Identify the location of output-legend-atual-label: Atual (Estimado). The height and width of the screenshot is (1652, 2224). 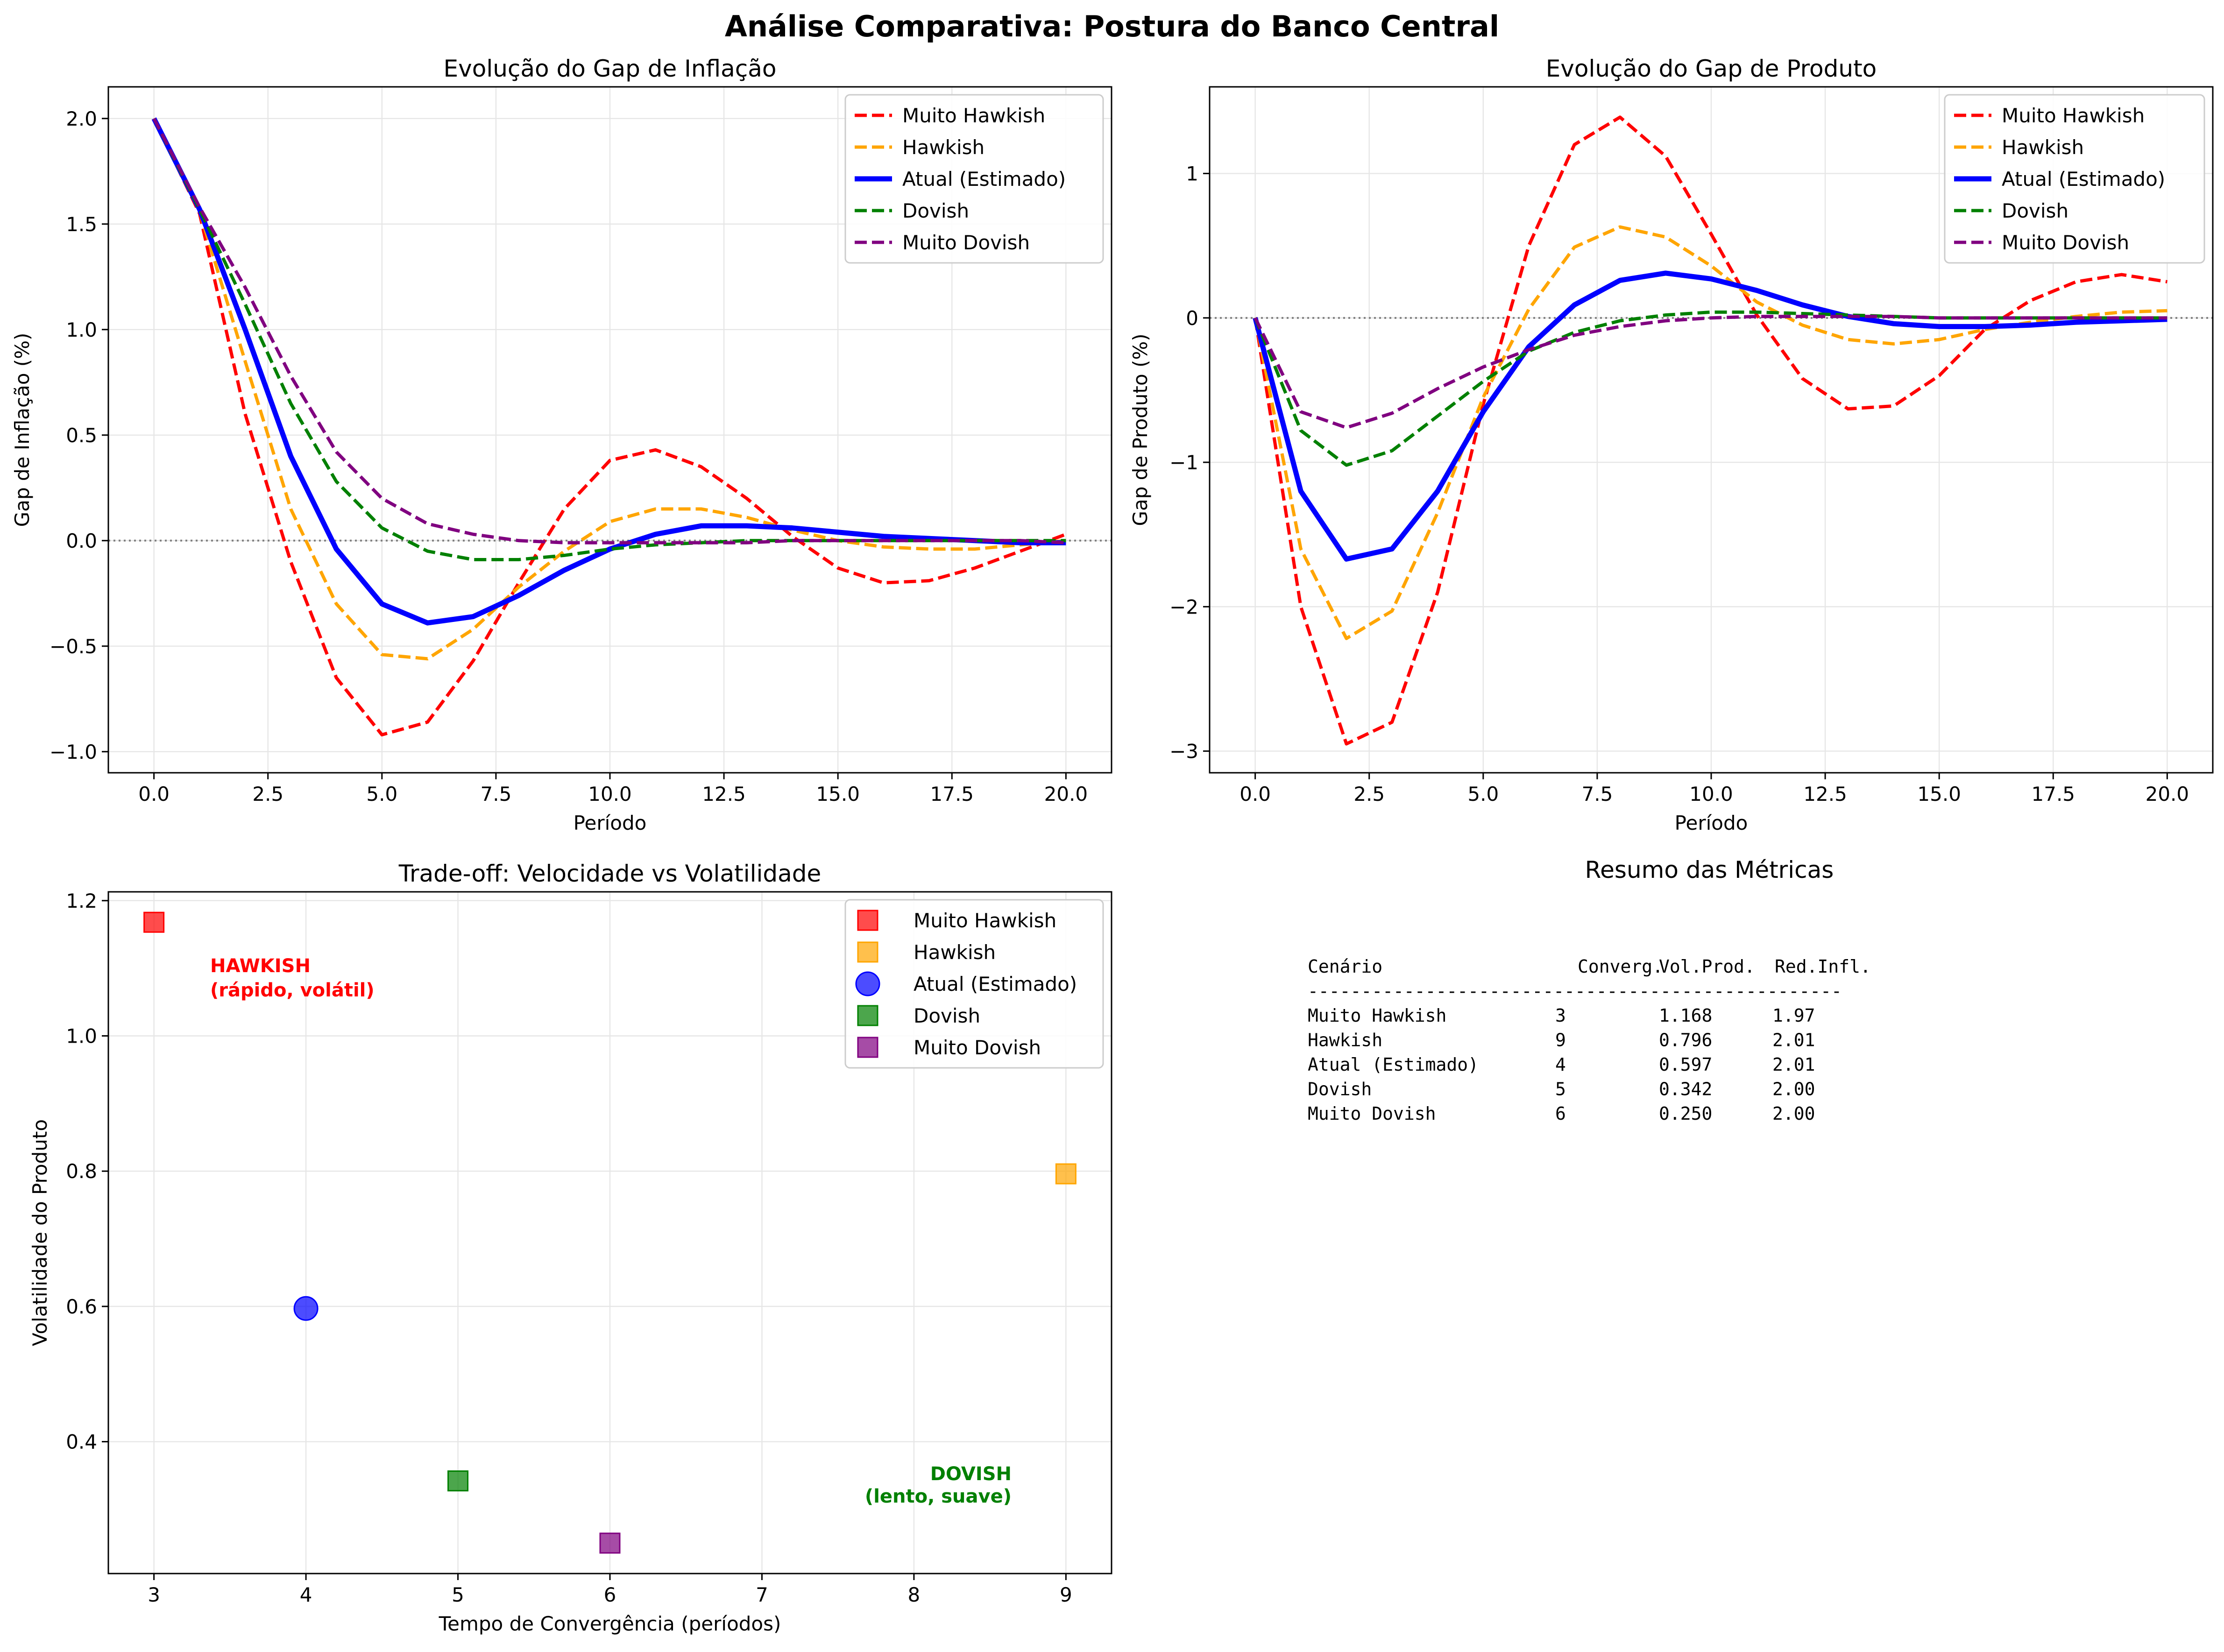
(2083, 179).